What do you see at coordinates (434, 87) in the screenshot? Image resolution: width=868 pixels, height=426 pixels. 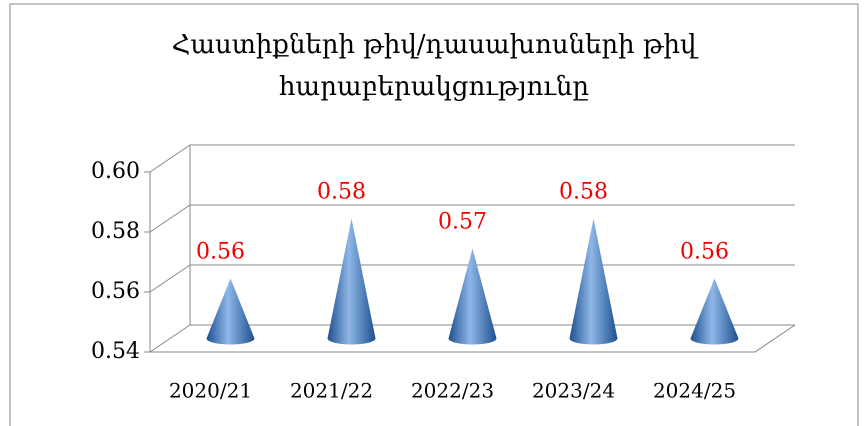 I see `chart-title: հարաբերակցությունը` at bounding box center [434, 87].